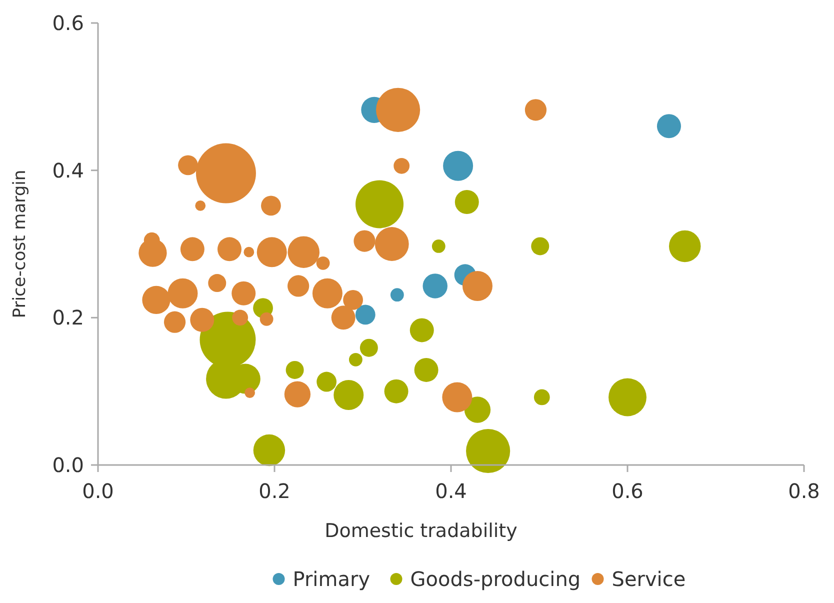 The height and width of the screenshot is (603, 834). What do you see at coordinates (274, 491) in the screenshot?
I see `x-tick-label: 0.2` at bounding box center [274, 491].